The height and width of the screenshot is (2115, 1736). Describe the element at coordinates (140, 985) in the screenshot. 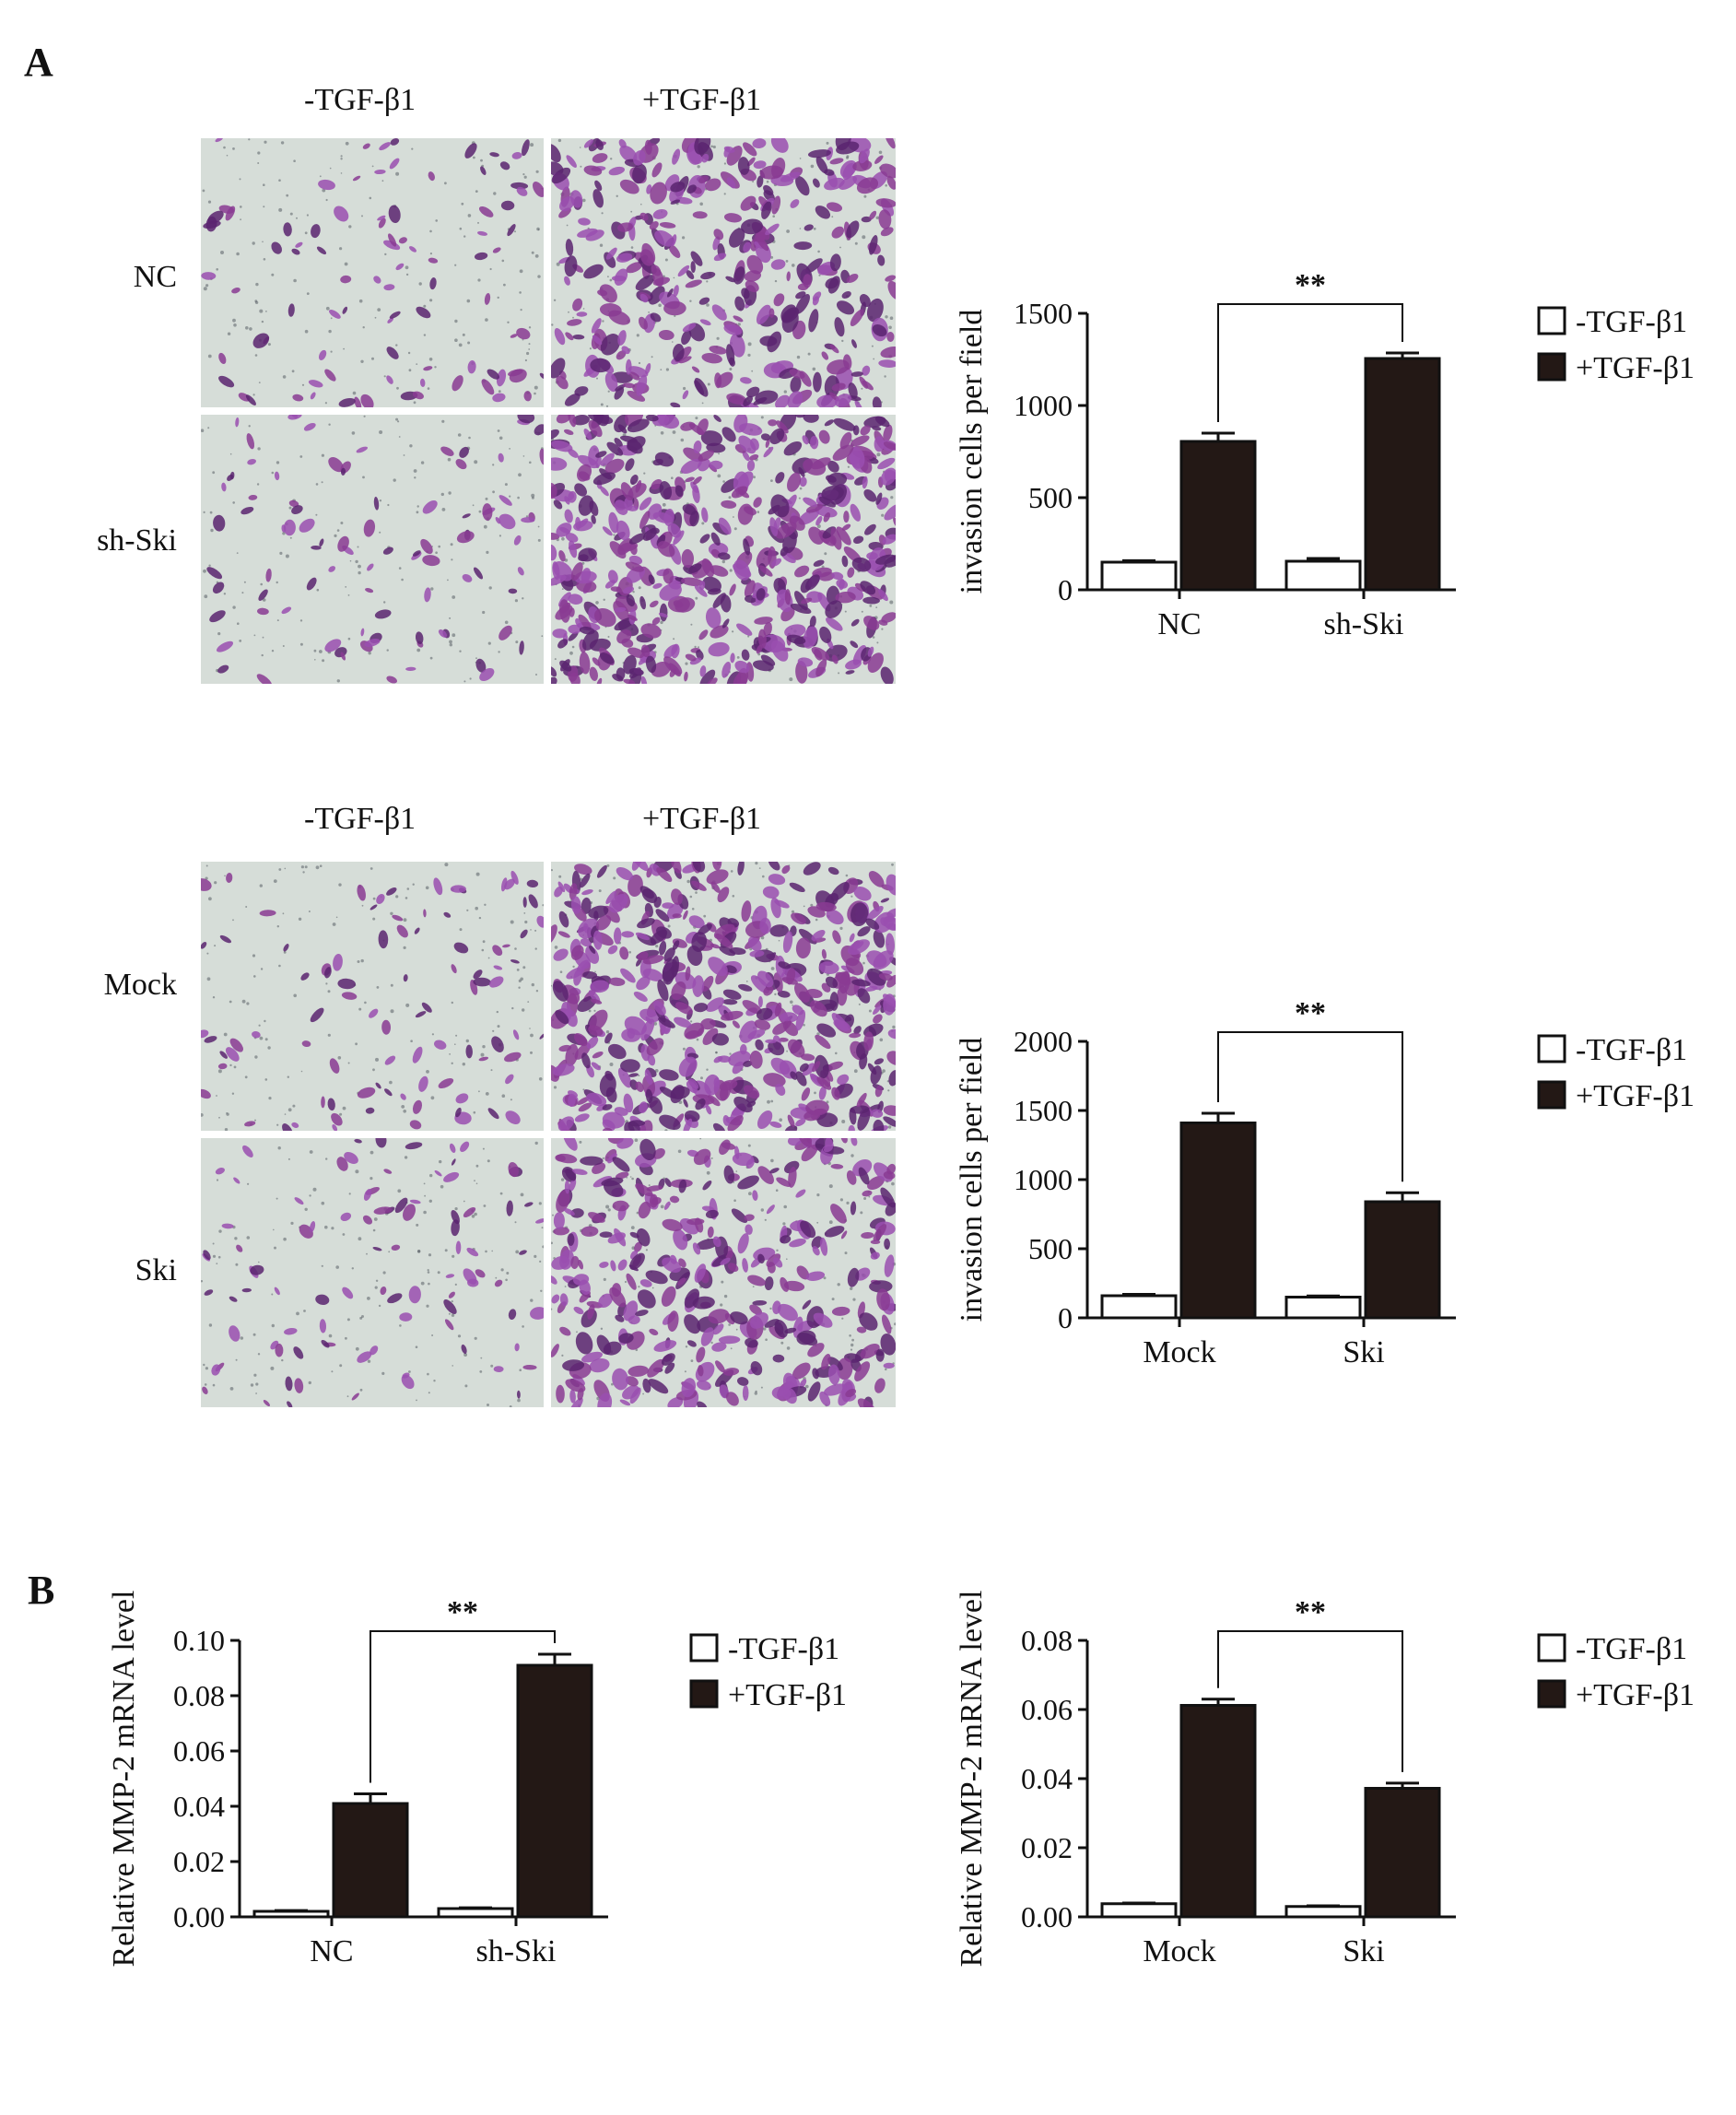

I see `row-header: Mock` at that location.